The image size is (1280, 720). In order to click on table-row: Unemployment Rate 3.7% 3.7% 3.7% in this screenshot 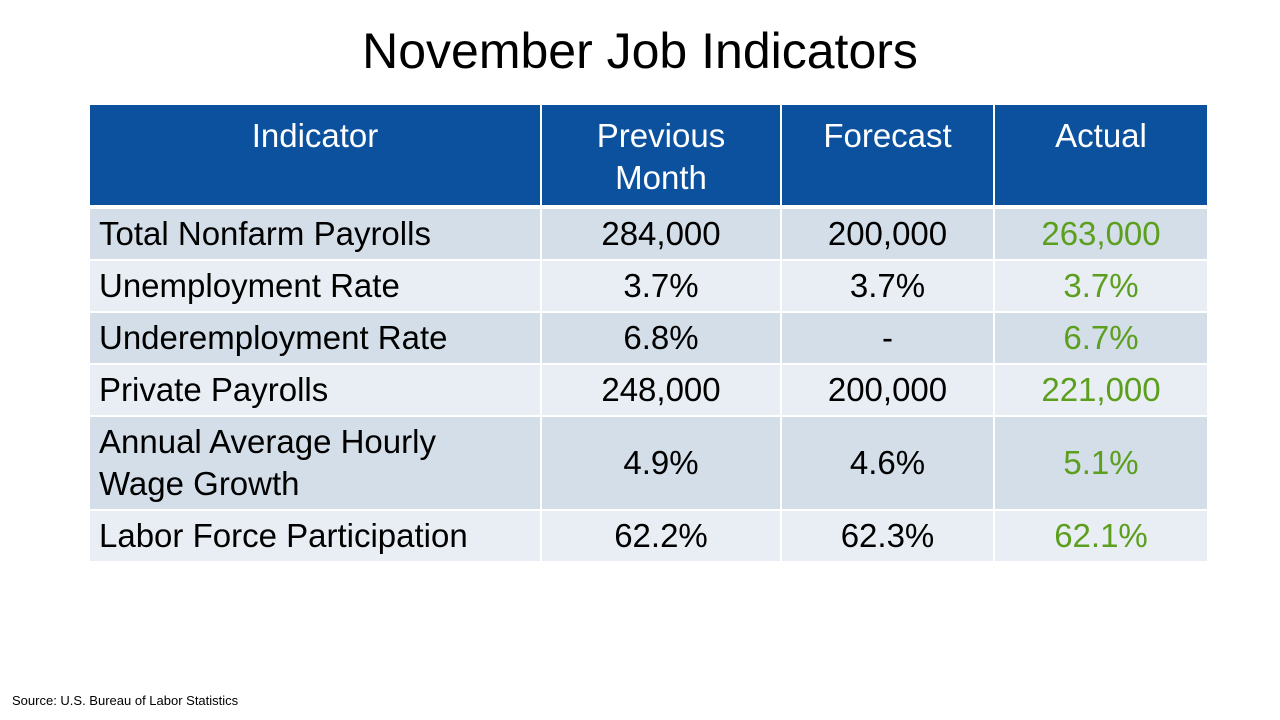, I will do `click(648, 286)`.